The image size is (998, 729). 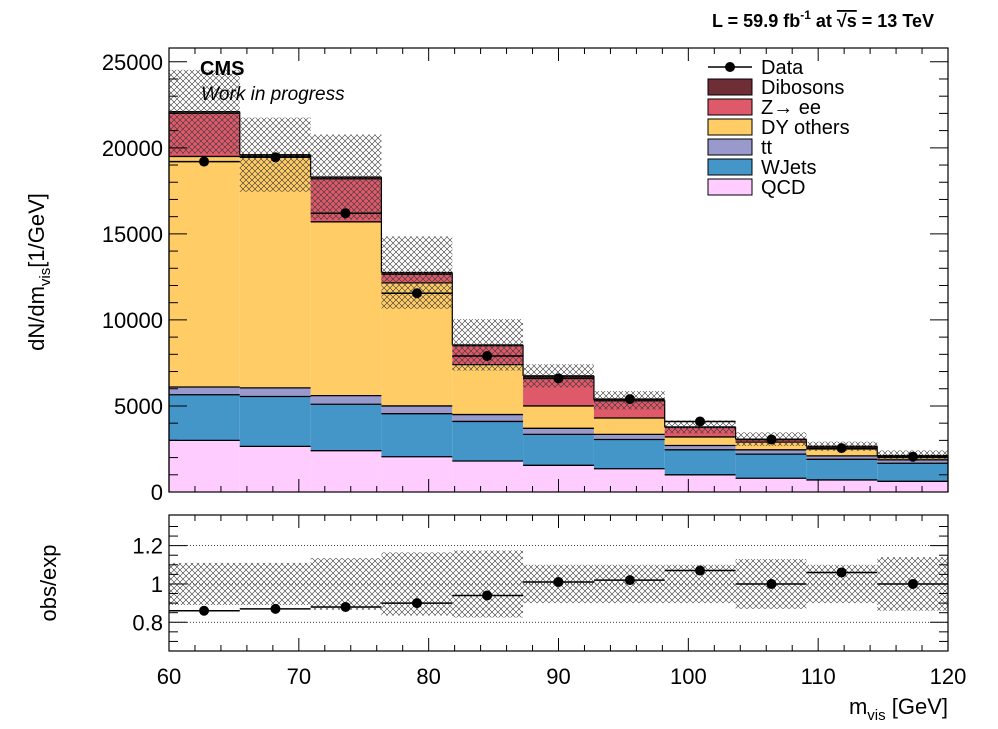 What do you see at coordinates (730, 107) in the screenshot?
I see `legend-swatch-z-ee` at bounding box center [730, 107].